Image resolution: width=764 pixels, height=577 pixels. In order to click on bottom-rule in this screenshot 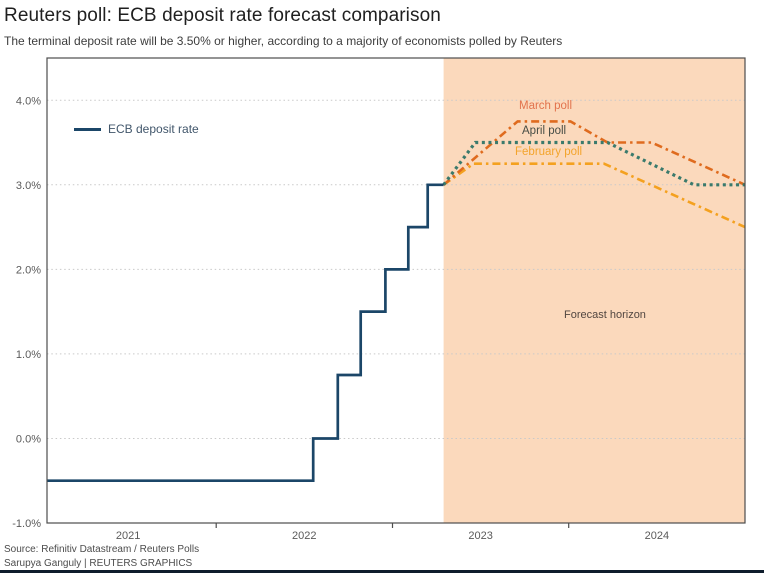, I will do `click(382, 571)`.